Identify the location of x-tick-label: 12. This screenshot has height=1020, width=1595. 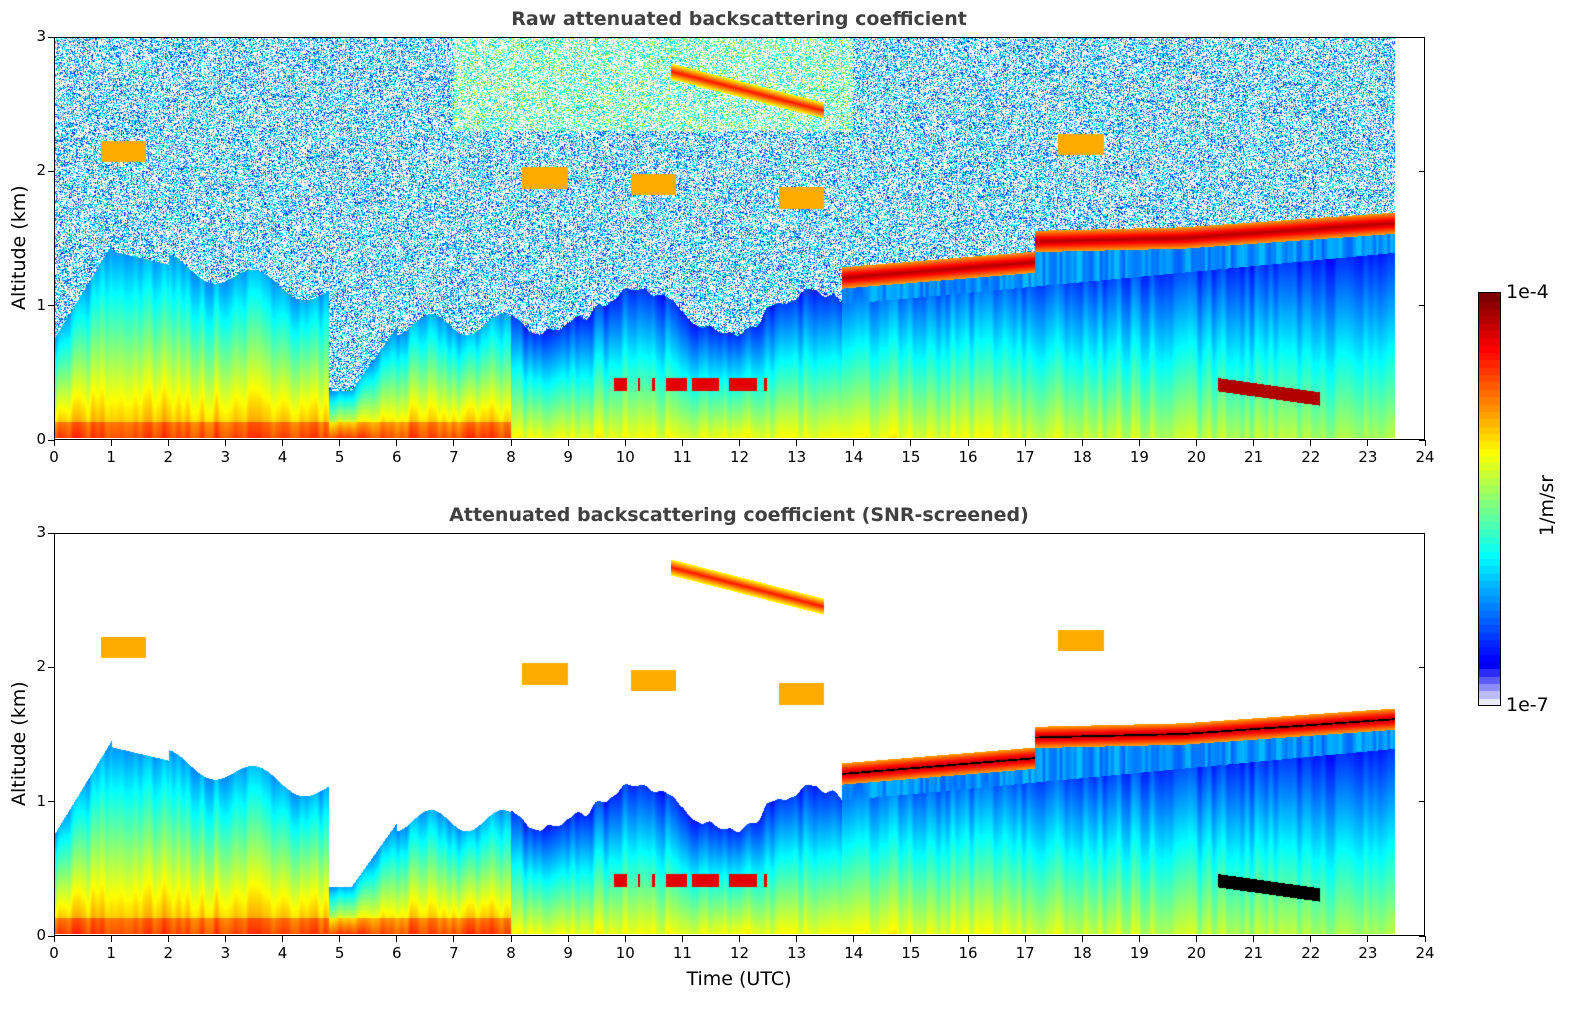
(739, 953).